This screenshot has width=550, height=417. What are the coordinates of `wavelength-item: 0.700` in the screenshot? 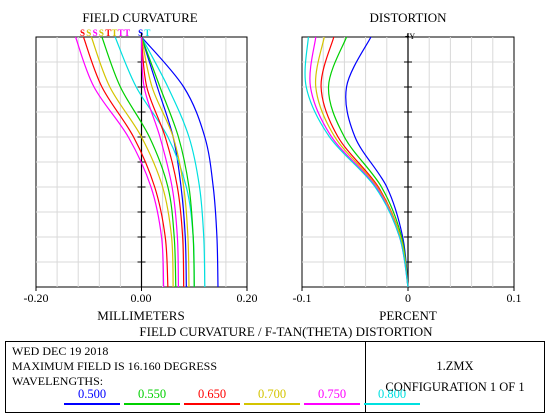 It's located at (272, 396).